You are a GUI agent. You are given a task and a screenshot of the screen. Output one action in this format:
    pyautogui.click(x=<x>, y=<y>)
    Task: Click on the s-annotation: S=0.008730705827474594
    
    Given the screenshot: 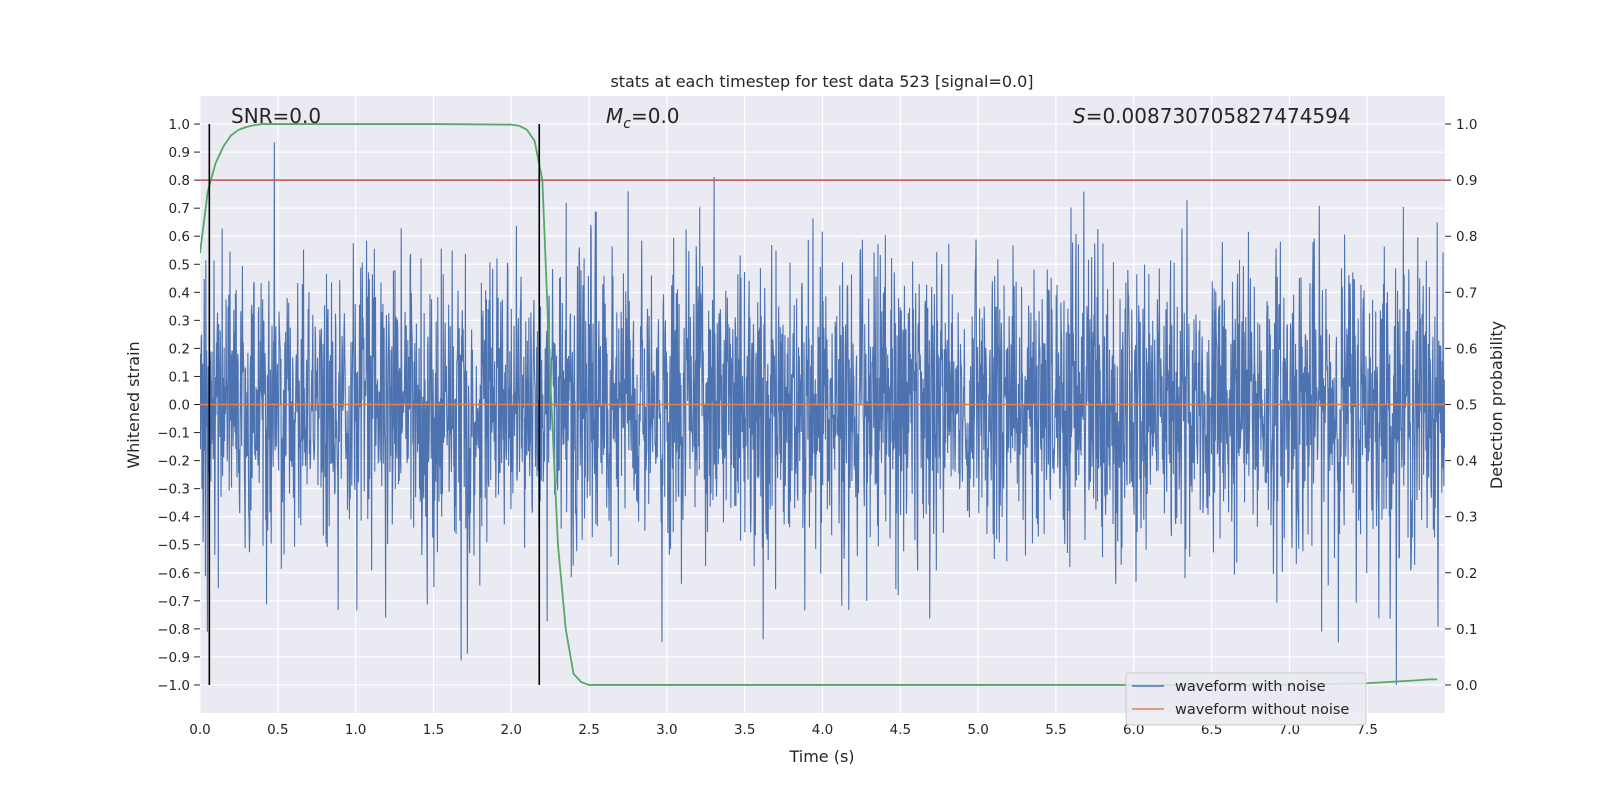 What is the action you would take?
    pyautogui.click(x=1212, y=116)
    